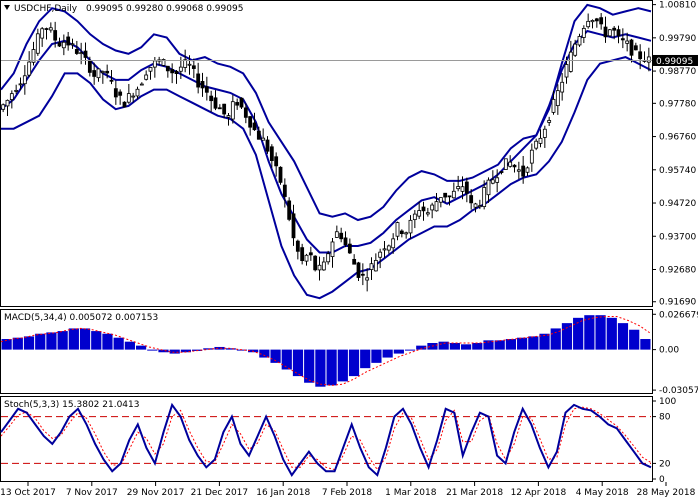 Image resolution: width=698 pixels, height=500 pixels. I want to click on price-tick-label: 0.99790, so click(677, 39).